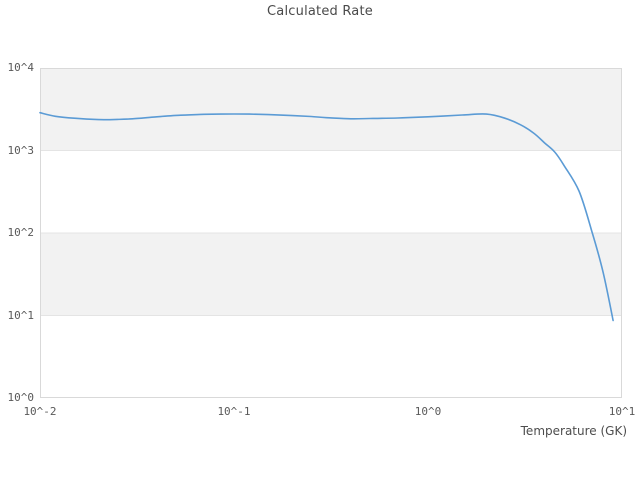 The image size is (640, 480). Describe the element at coordinates (234, 411) in the screenshot. I see `x-tick-label: 10^-1` at that location.